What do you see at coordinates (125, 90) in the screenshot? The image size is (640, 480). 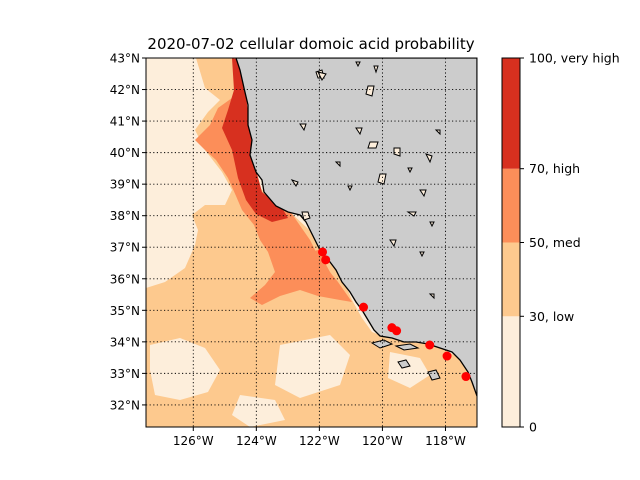 I see `lat-tick-label: 42°N` at bounding box center [125, 90].